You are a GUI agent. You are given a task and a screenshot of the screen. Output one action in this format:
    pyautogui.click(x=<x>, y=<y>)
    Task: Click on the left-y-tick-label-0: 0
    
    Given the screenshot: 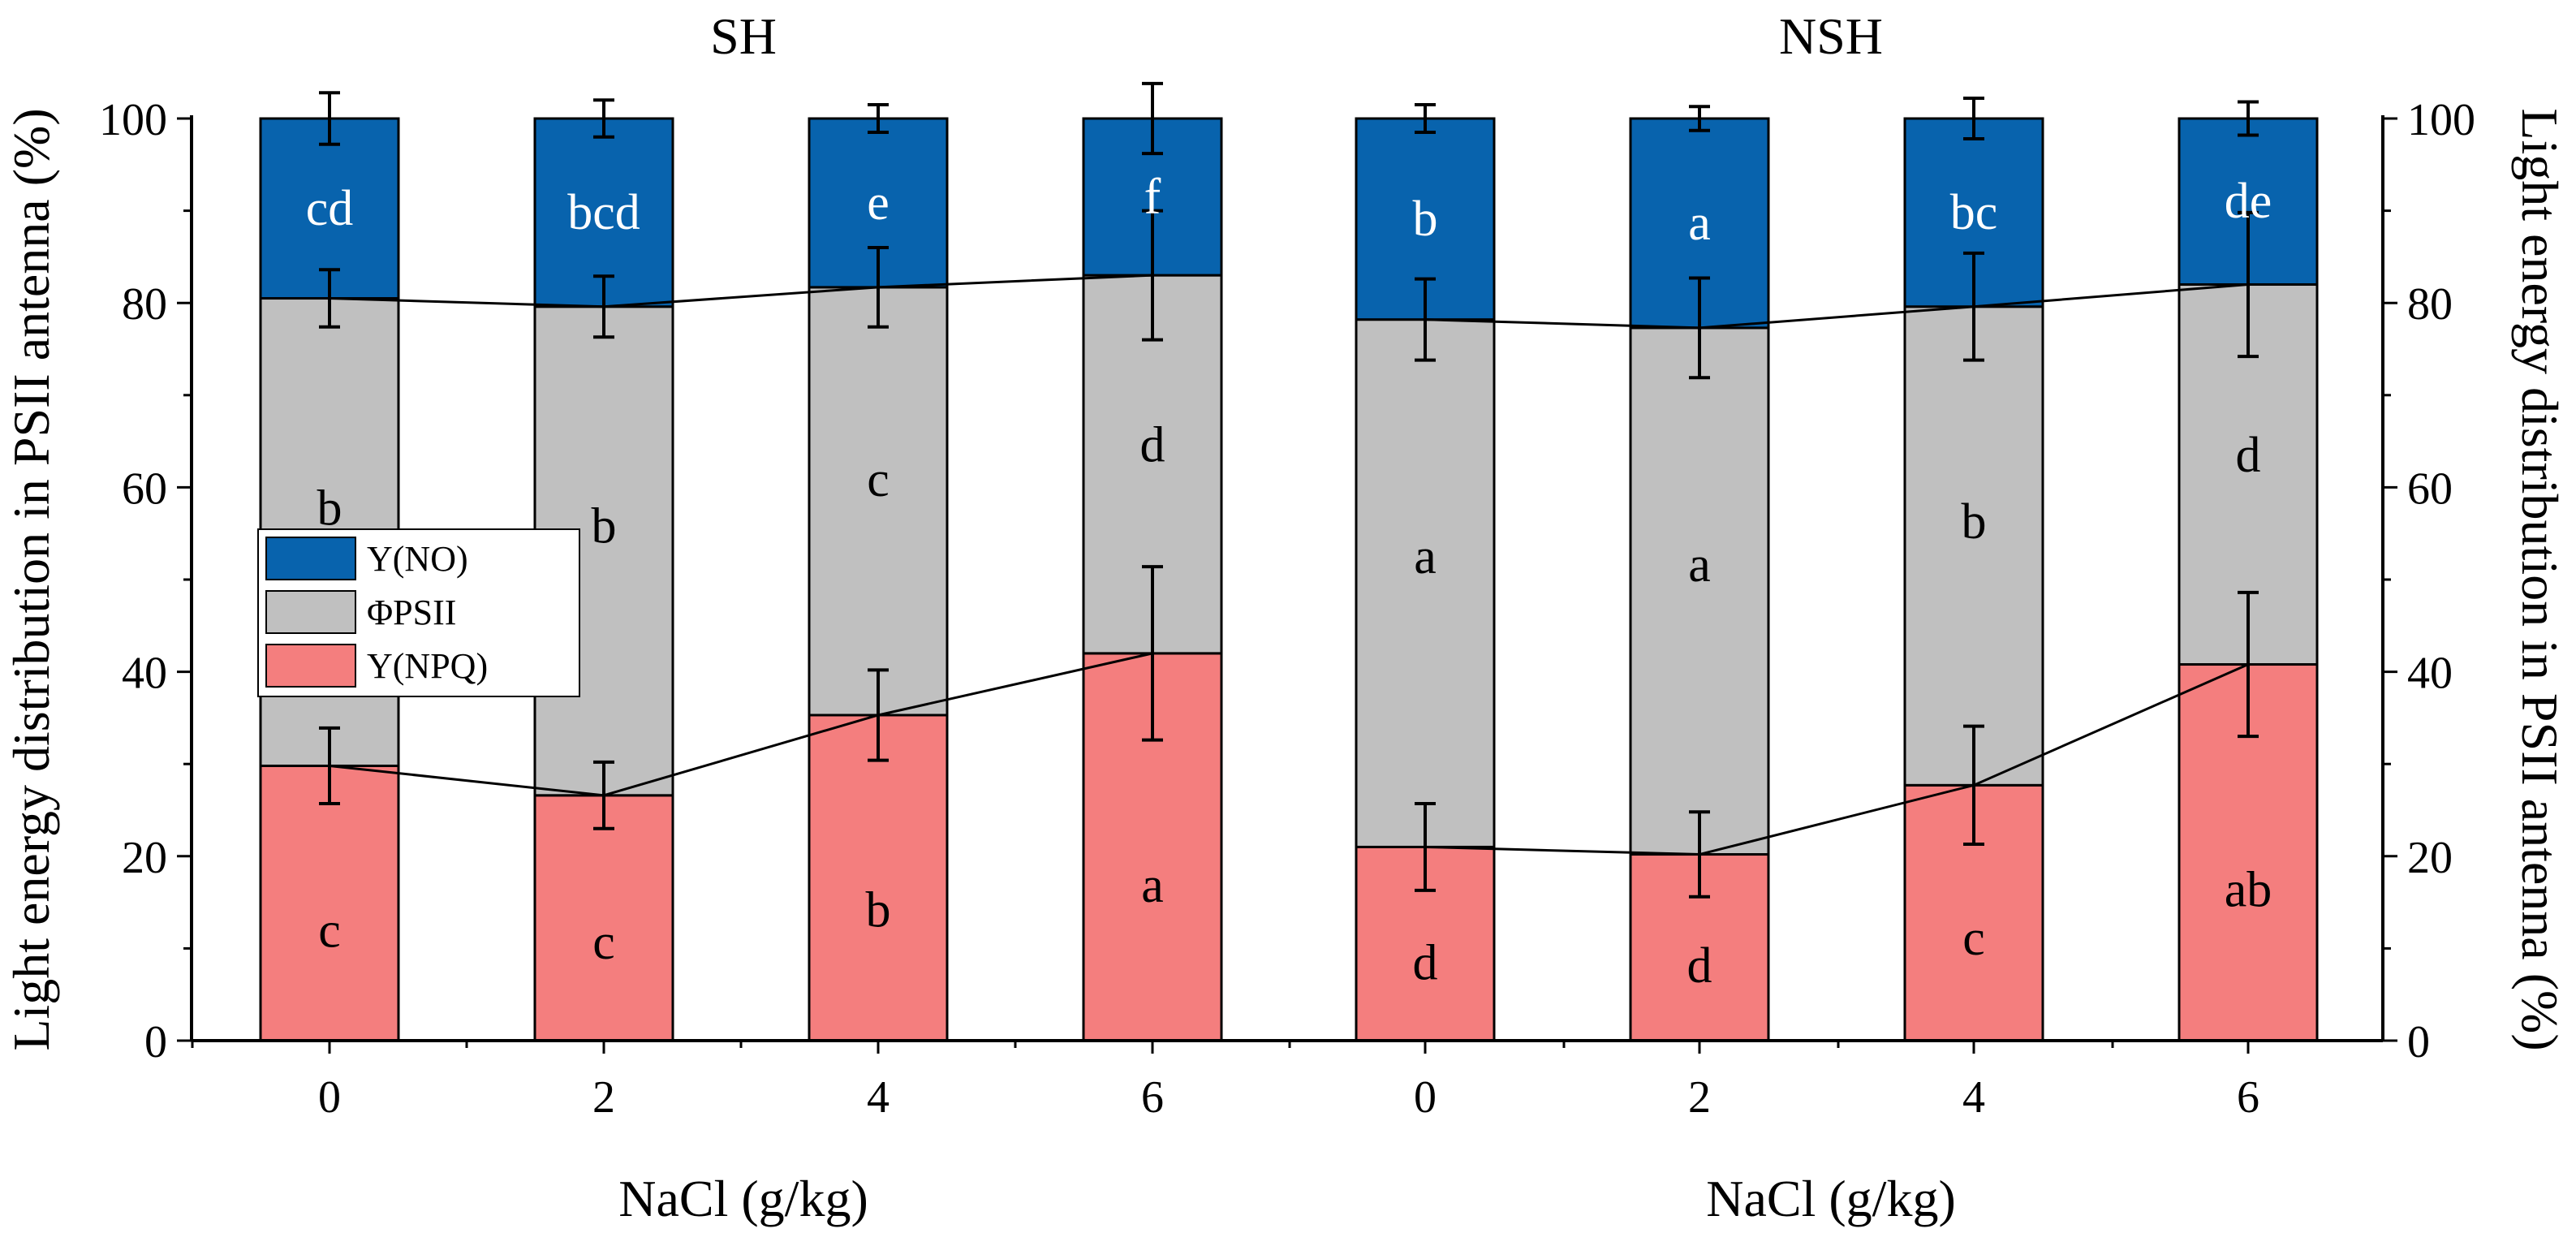 What is the action you would take?
    pyautogui.click(x=156, y=1042)
    